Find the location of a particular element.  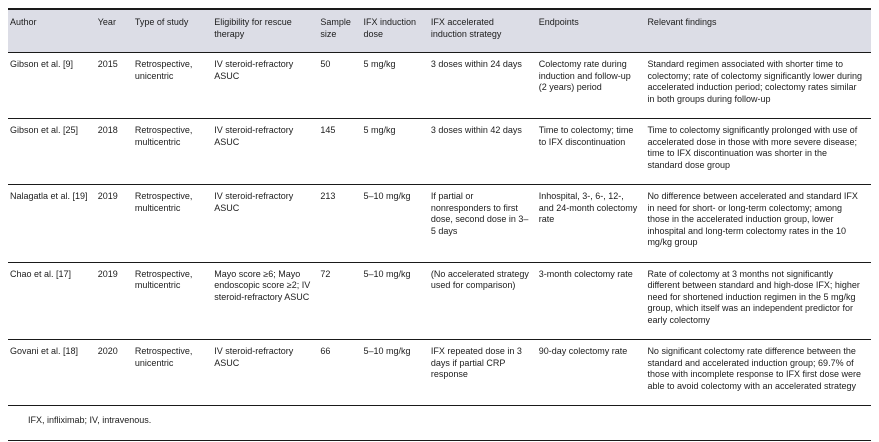

column-header: Author is located at coordinates (53, 31).